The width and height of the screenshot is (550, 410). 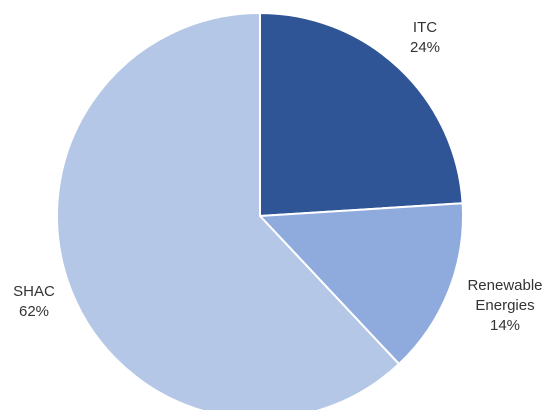 I want to click on slice-percent-label: 62%, so click(x=34, y=311).